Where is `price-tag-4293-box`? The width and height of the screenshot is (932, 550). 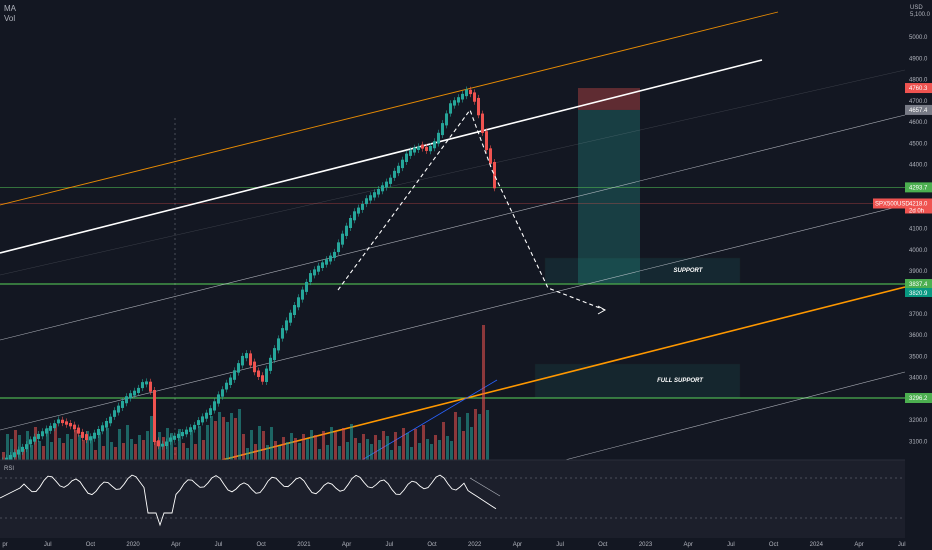
price-tag-4293-box is located at coordinates (918, 187).